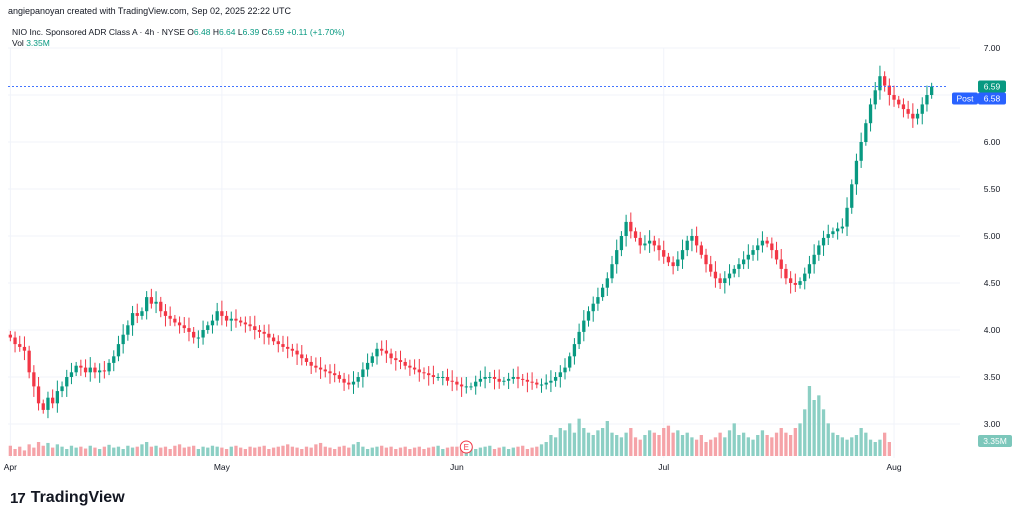 This screenshot has width=1024, height=522. What do you see at coordinates (77, 497) in the screenshot?
I see `brand-name: TradingView` at bounding box center [77, 497].